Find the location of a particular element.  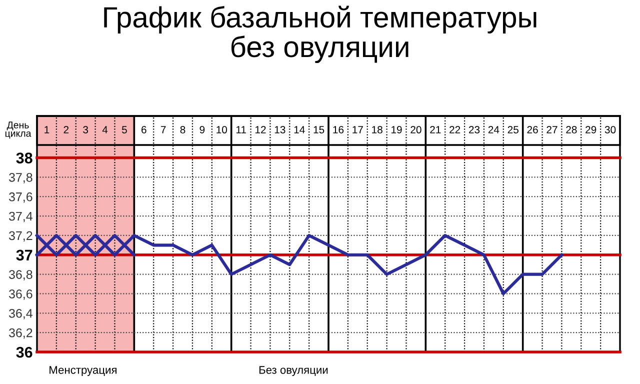

x-tick-label: 30 is located at coordinates (610, 130).